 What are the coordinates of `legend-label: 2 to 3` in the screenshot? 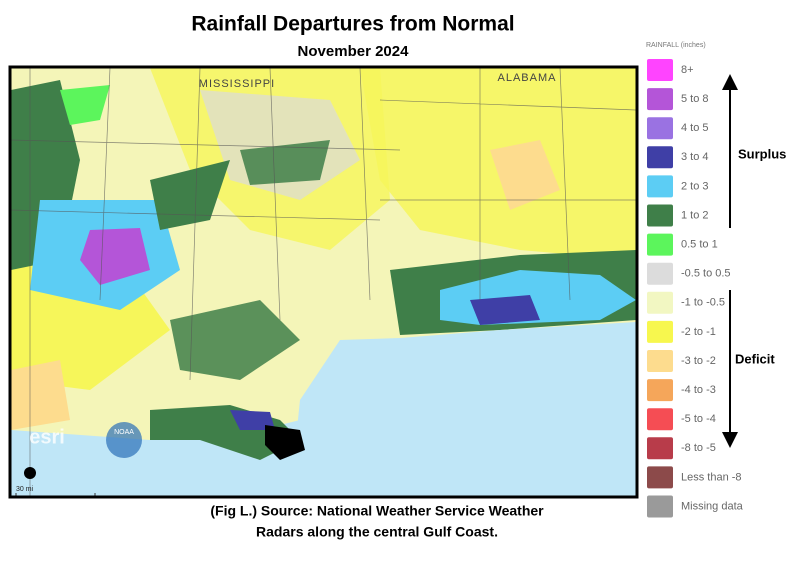 It's located at (695, 186).